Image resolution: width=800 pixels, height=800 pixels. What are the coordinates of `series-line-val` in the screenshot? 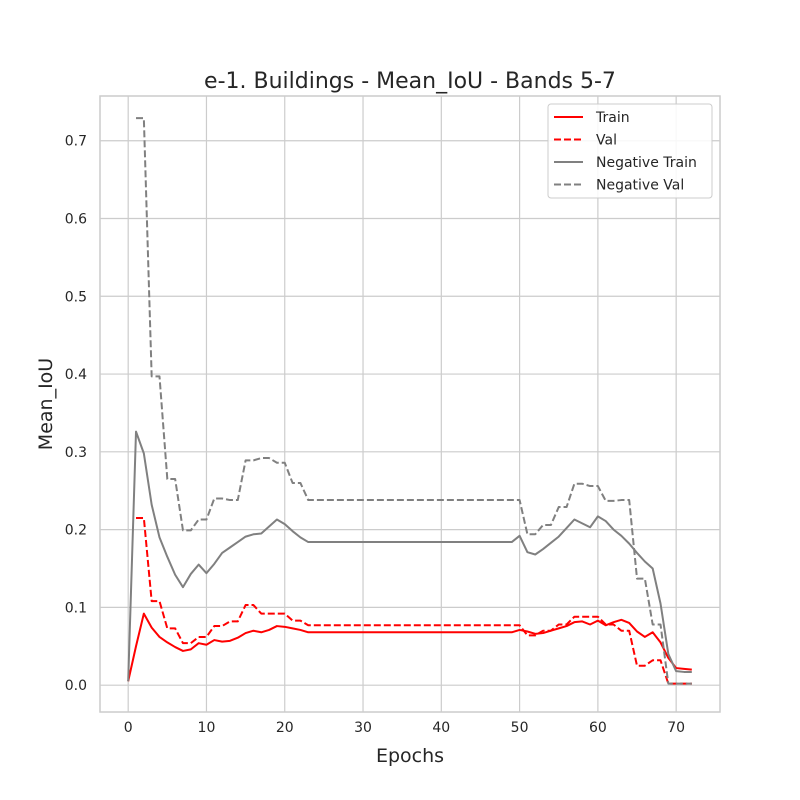 It's located at (414, 600).